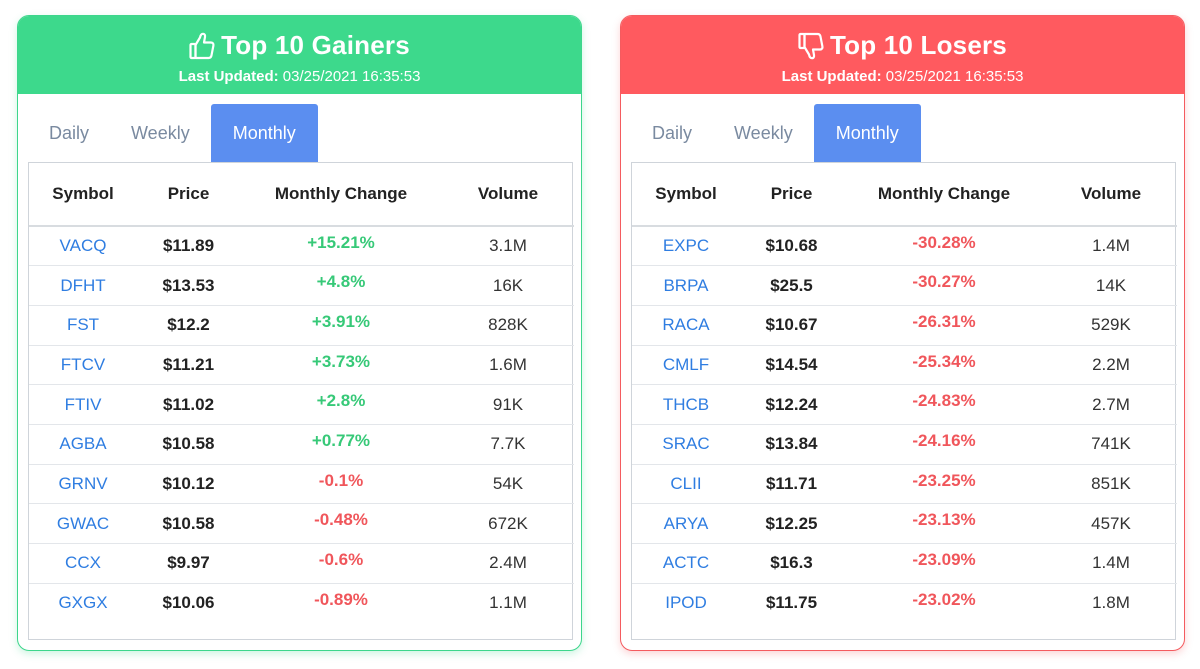  I want to click on table-row: GXGX $10.06 -0.89% 1.1M, so click(301, 603).